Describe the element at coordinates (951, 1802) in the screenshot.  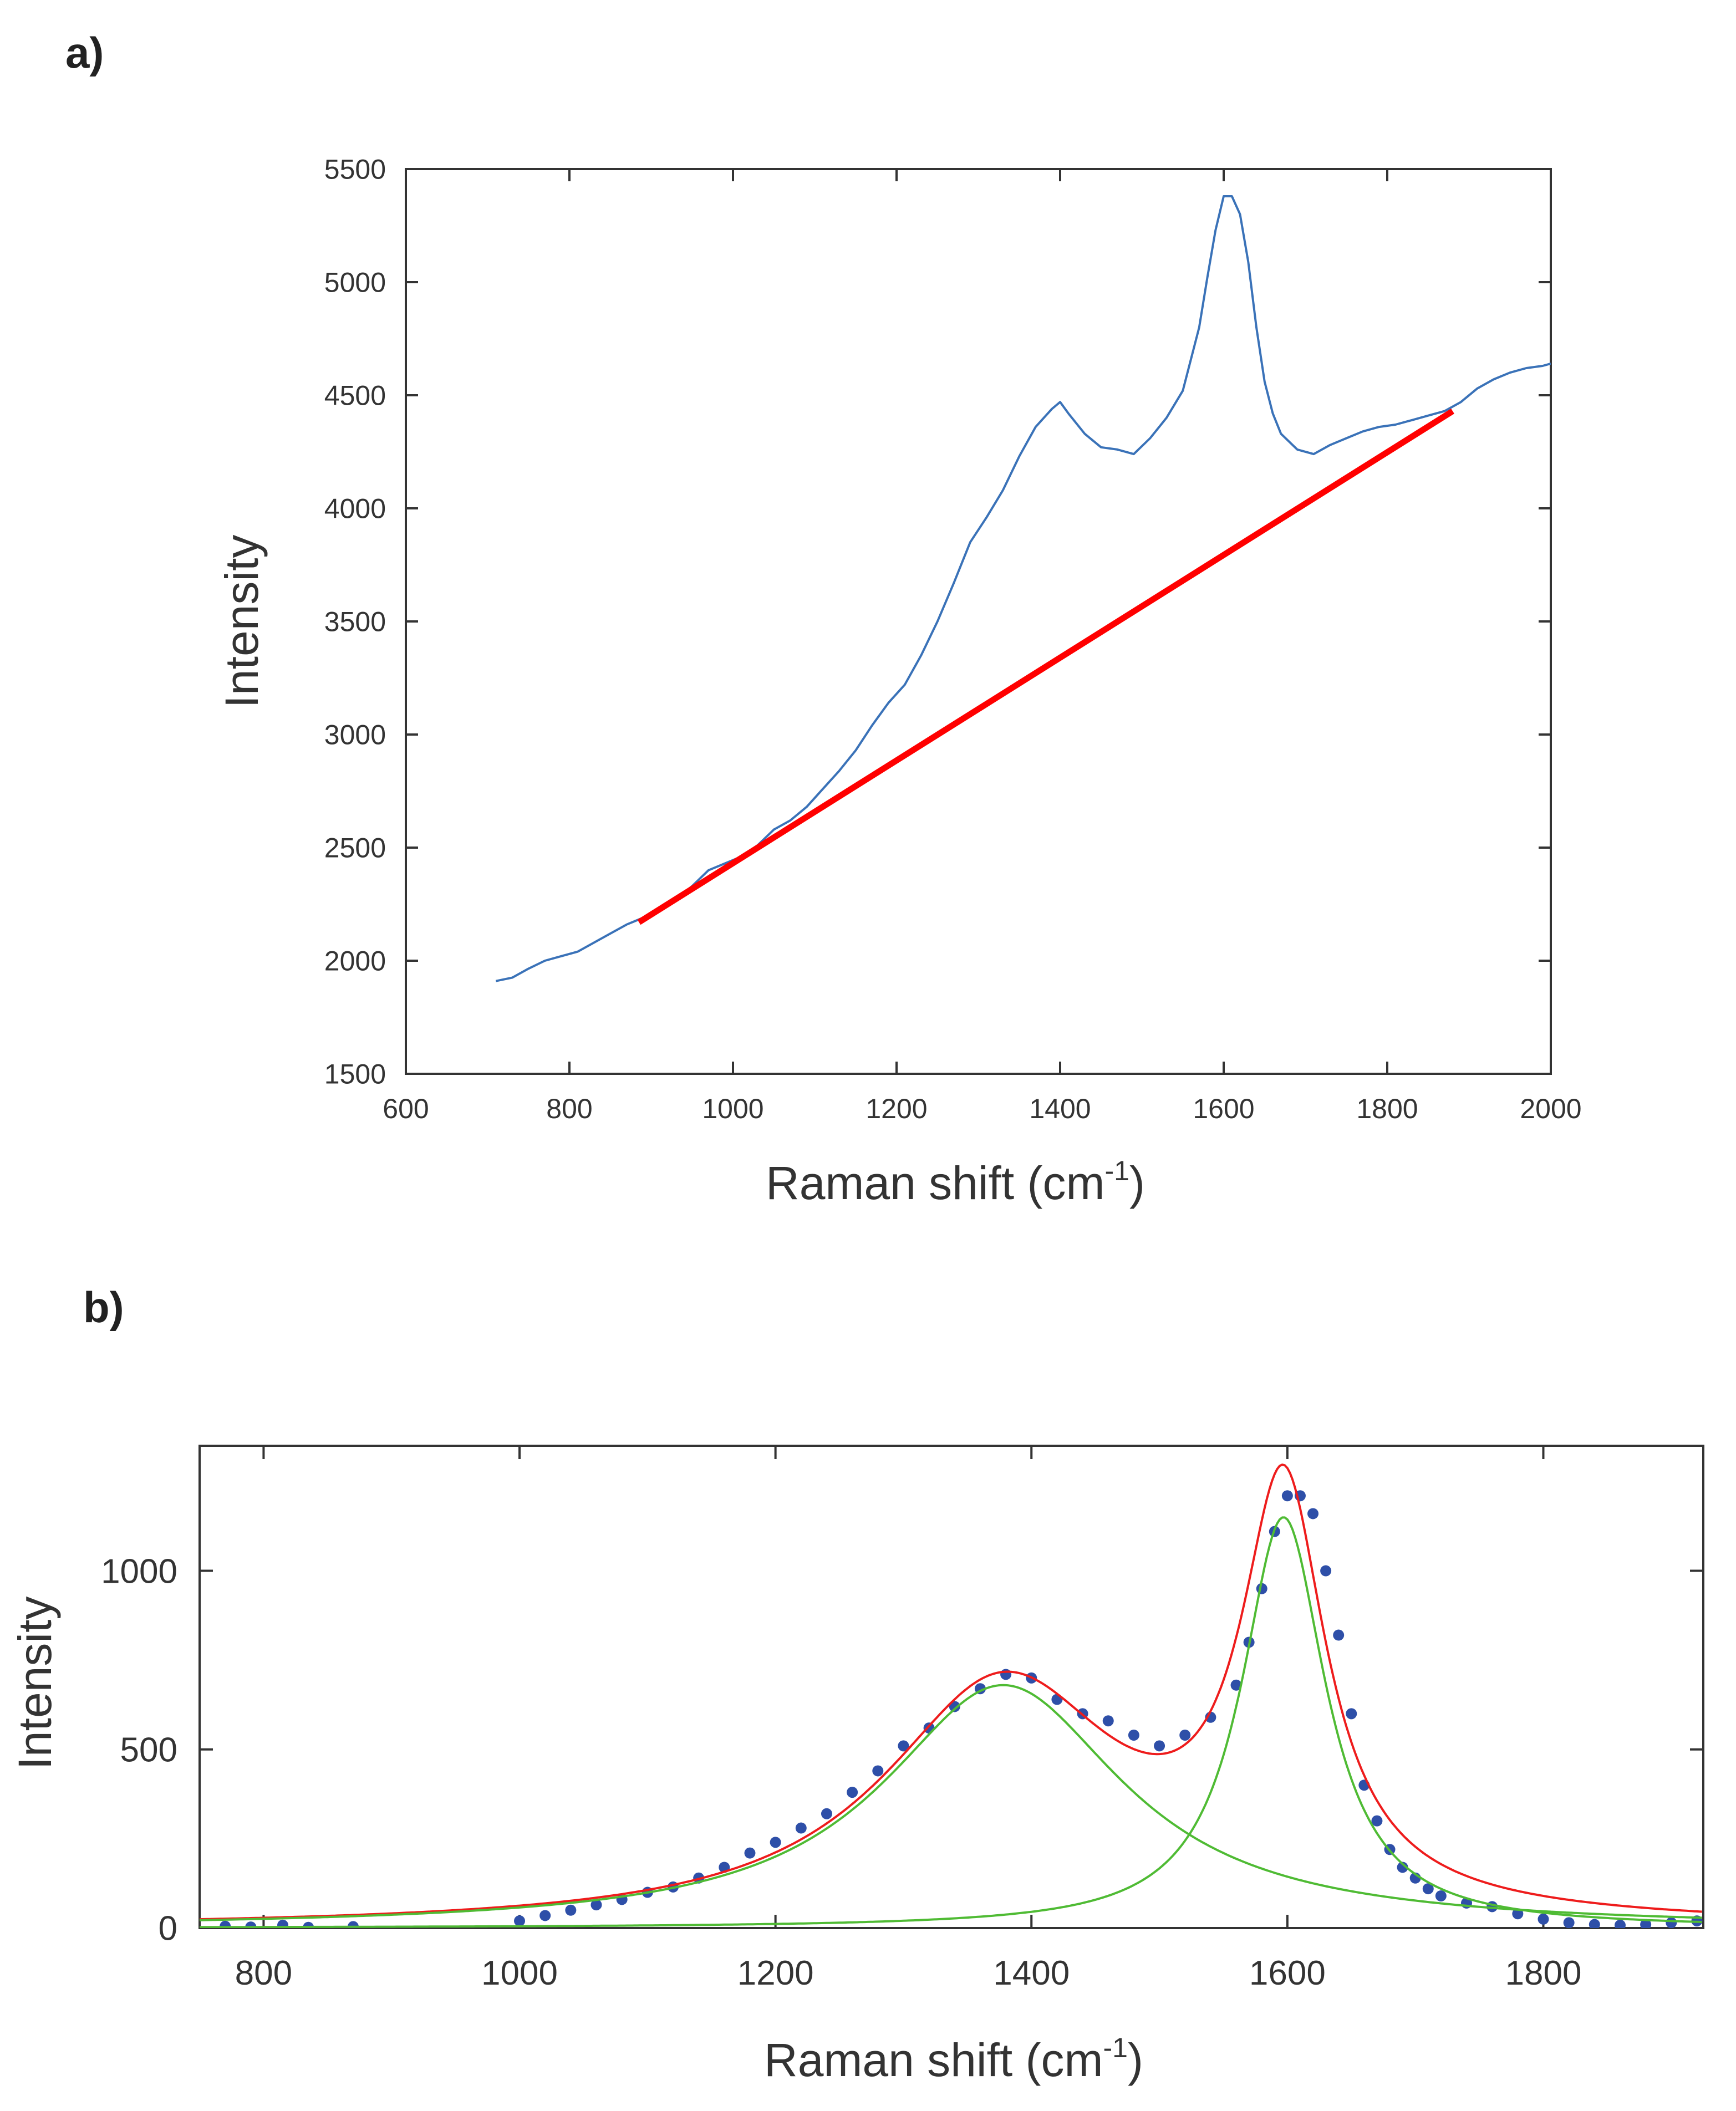
I see `series-line-d-band` at that location.